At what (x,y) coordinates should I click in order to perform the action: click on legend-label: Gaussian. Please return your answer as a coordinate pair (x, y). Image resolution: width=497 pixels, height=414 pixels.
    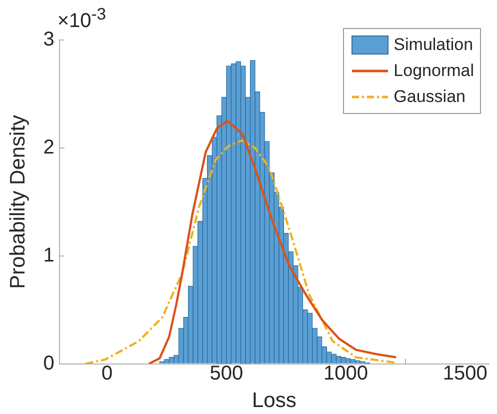
    Looking at the image, I should click on (430, 97).